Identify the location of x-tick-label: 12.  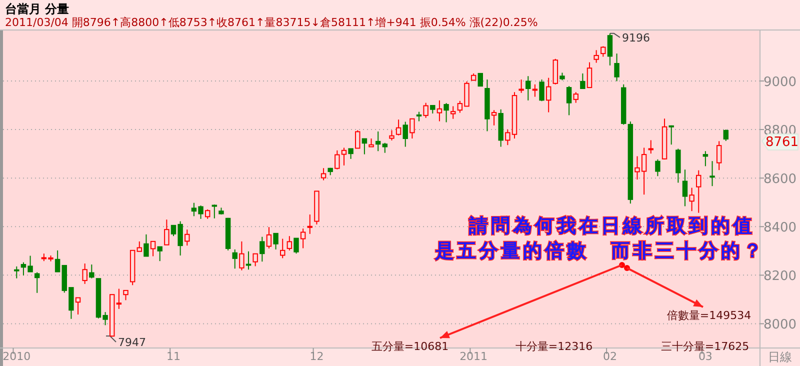
(317, 356).